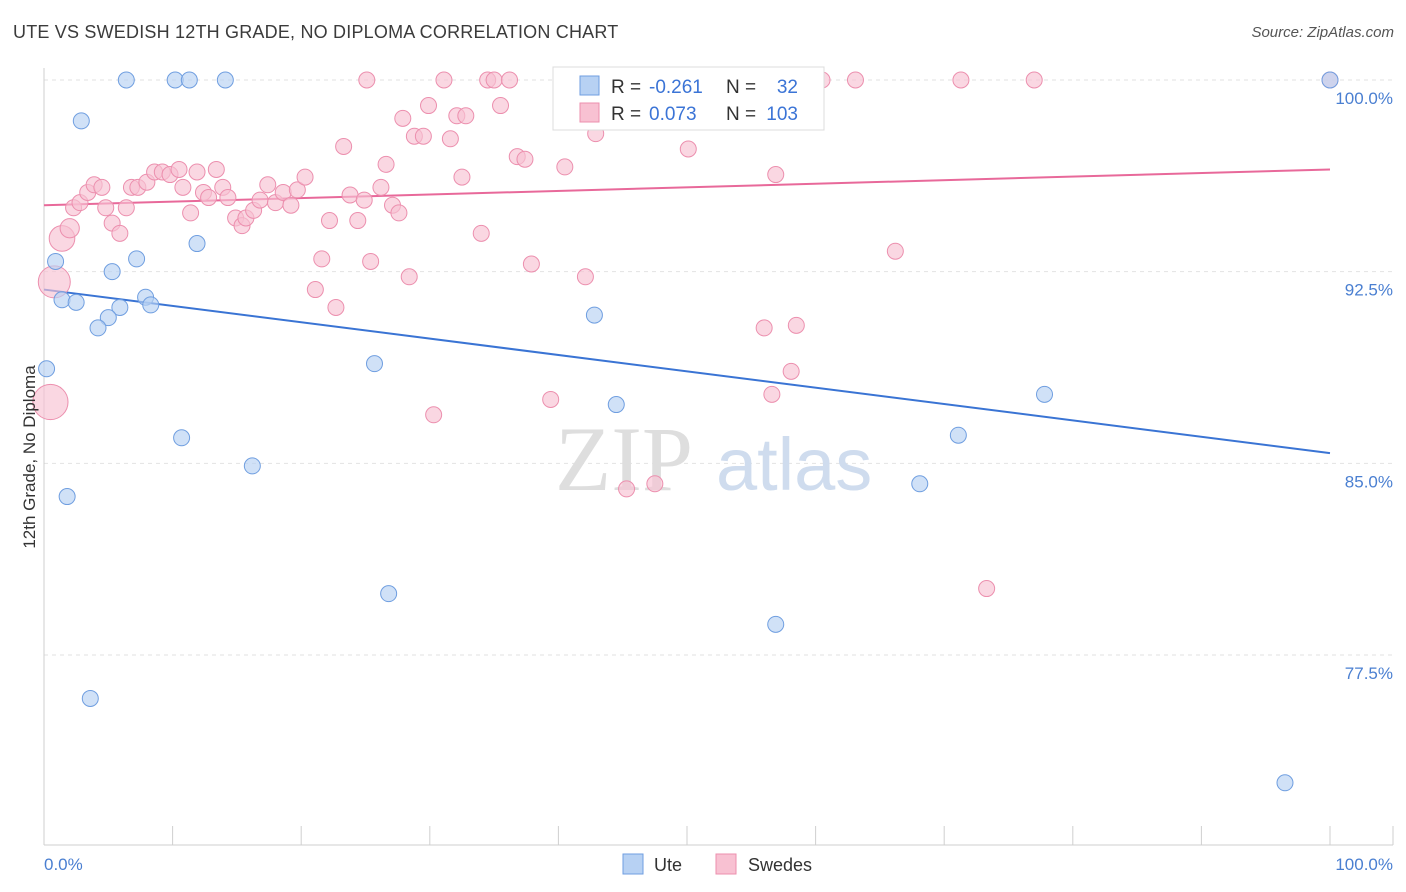  I want to click on legend-swedes-r-value: 0.073, so click(673, 114).